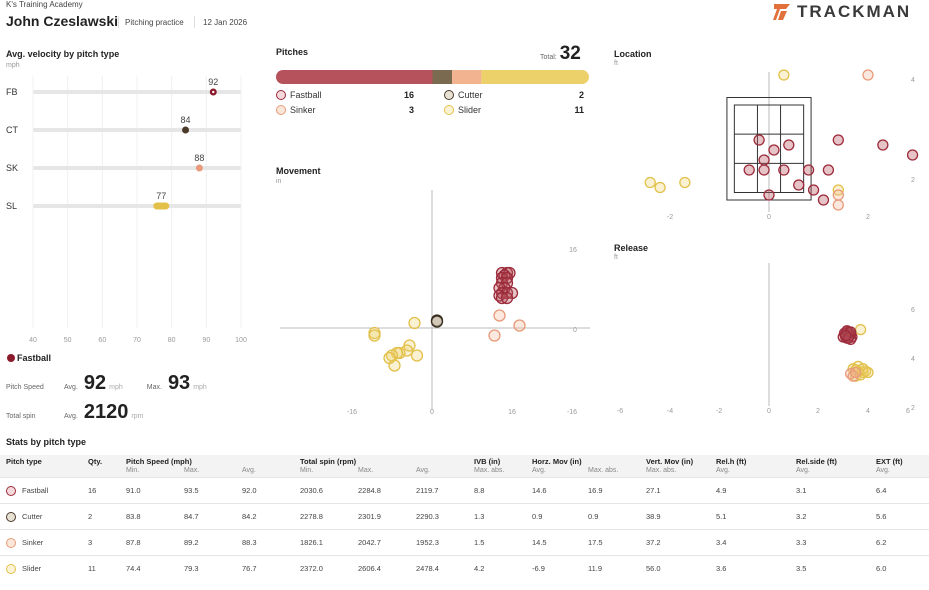 Image resolution: width=929 pixels, height=590 pixels. Describe the element at coordinates (442, 77) in the screenshot. I see `pitch-bar-segment-cutter` at that location.